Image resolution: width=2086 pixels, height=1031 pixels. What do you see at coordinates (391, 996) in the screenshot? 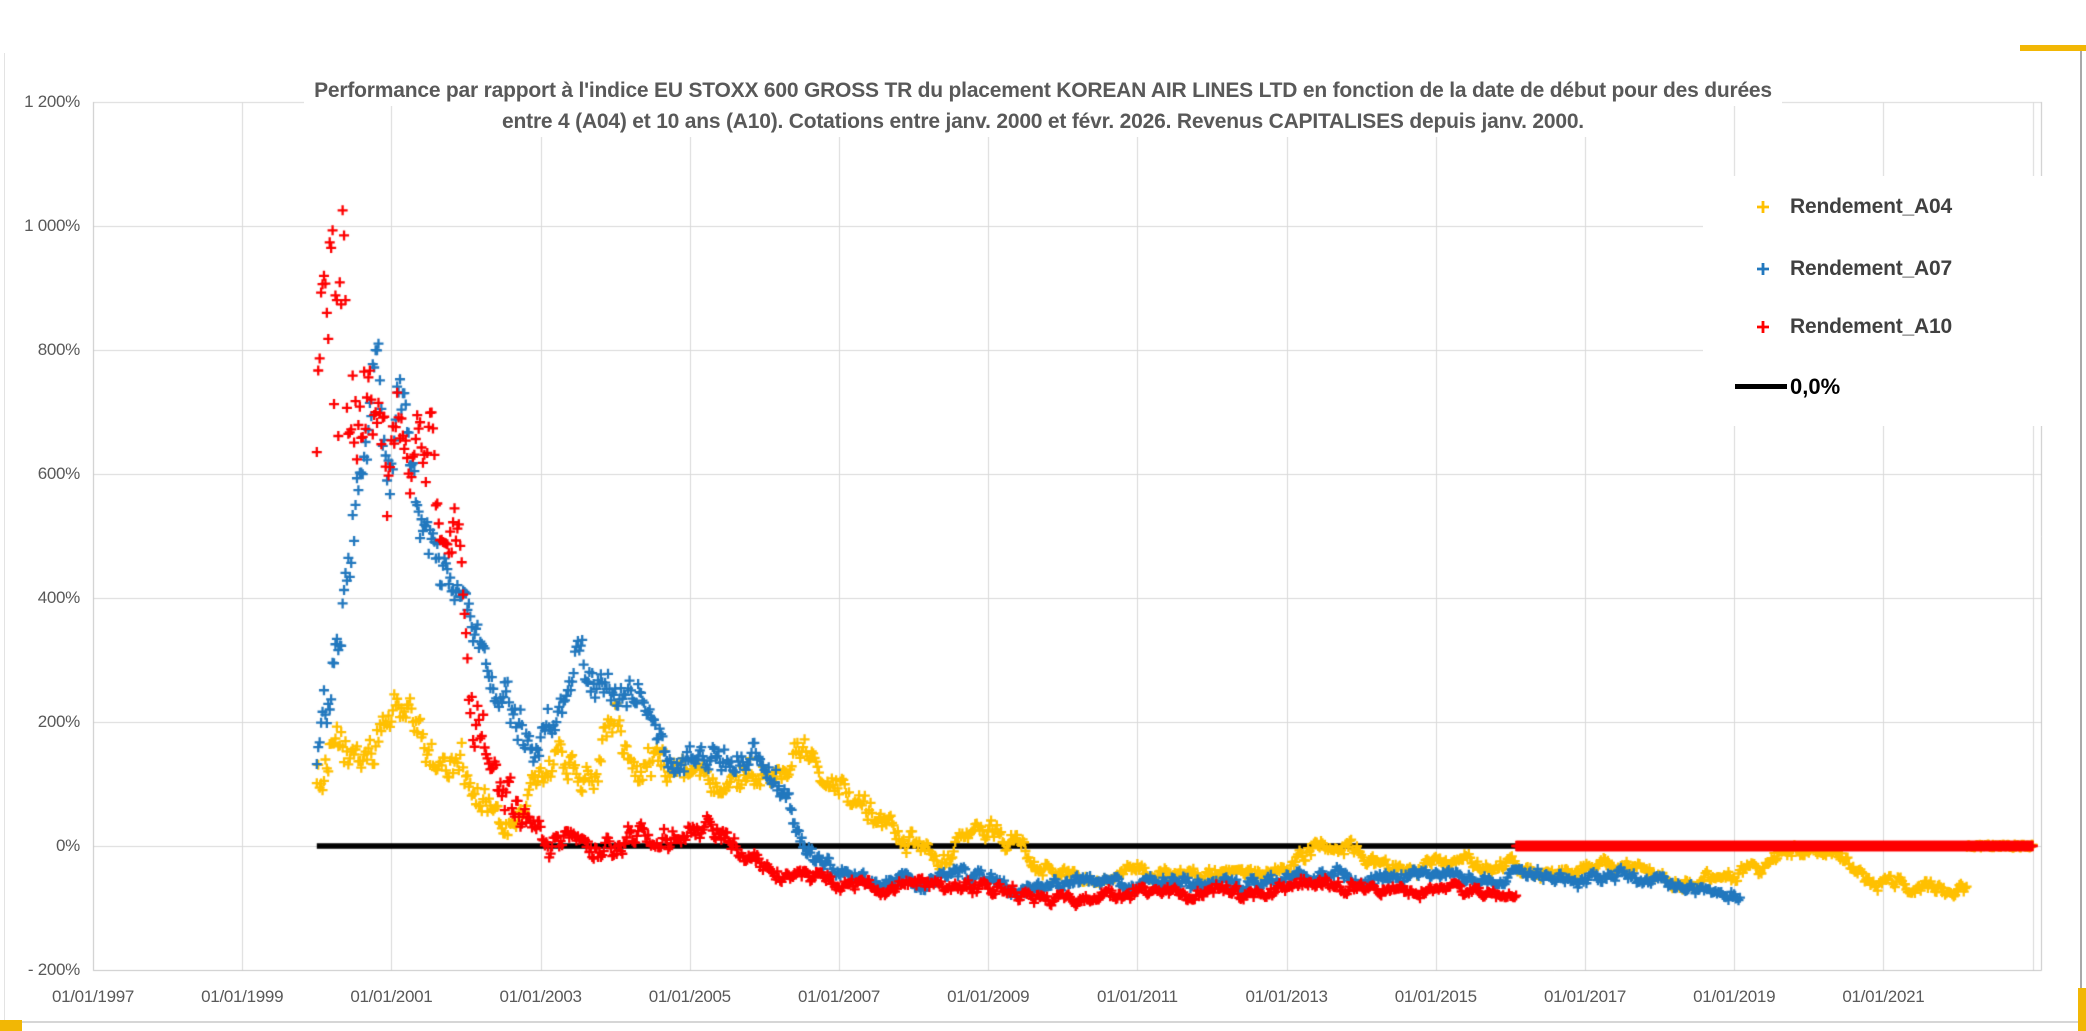
I see `x-tick-label: 01/01/2001` at bounding box center [391, 996].